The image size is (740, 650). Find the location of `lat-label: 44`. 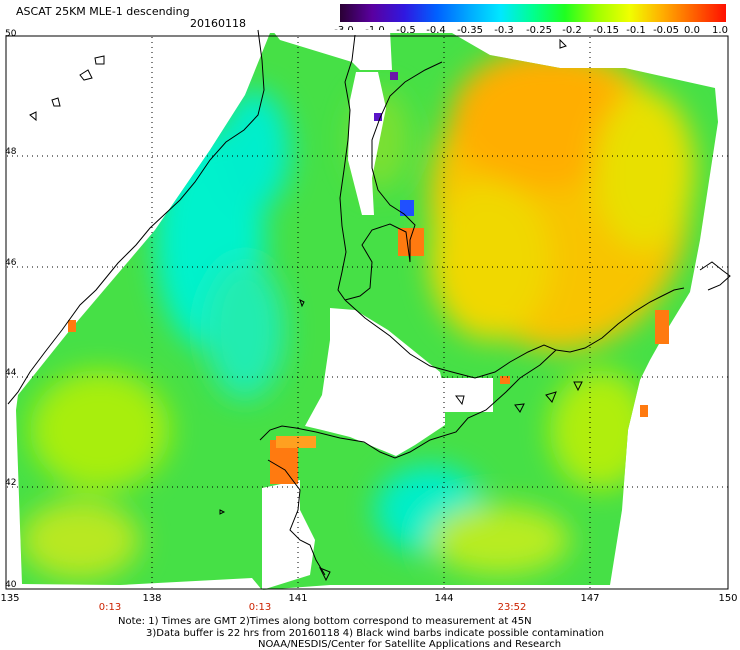

lat-label: 44 is located at coordinates (11, 373).